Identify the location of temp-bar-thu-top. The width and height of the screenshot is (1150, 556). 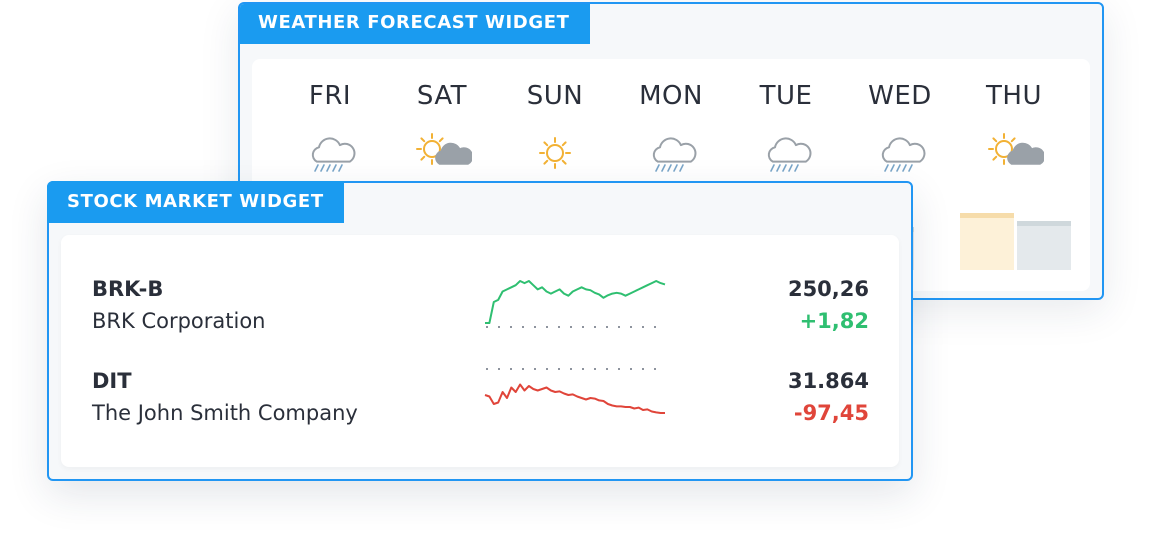
(1044, 223).